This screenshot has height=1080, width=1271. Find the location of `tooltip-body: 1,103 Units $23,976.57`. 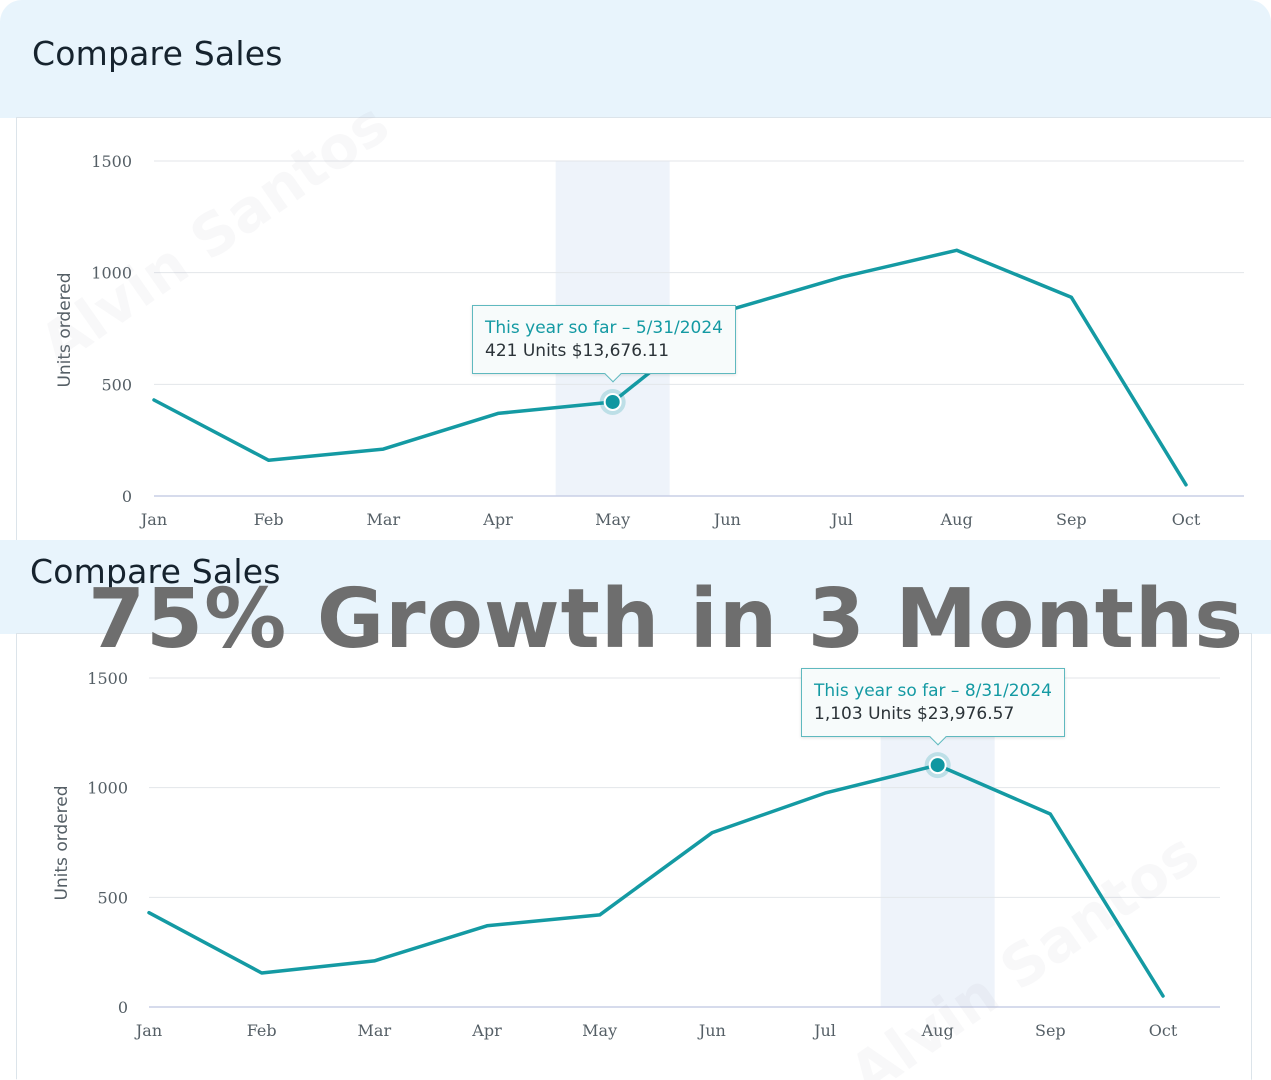

tooltip-body: 1,103 Units $23,976.57 is located at coordinates (914, 714).